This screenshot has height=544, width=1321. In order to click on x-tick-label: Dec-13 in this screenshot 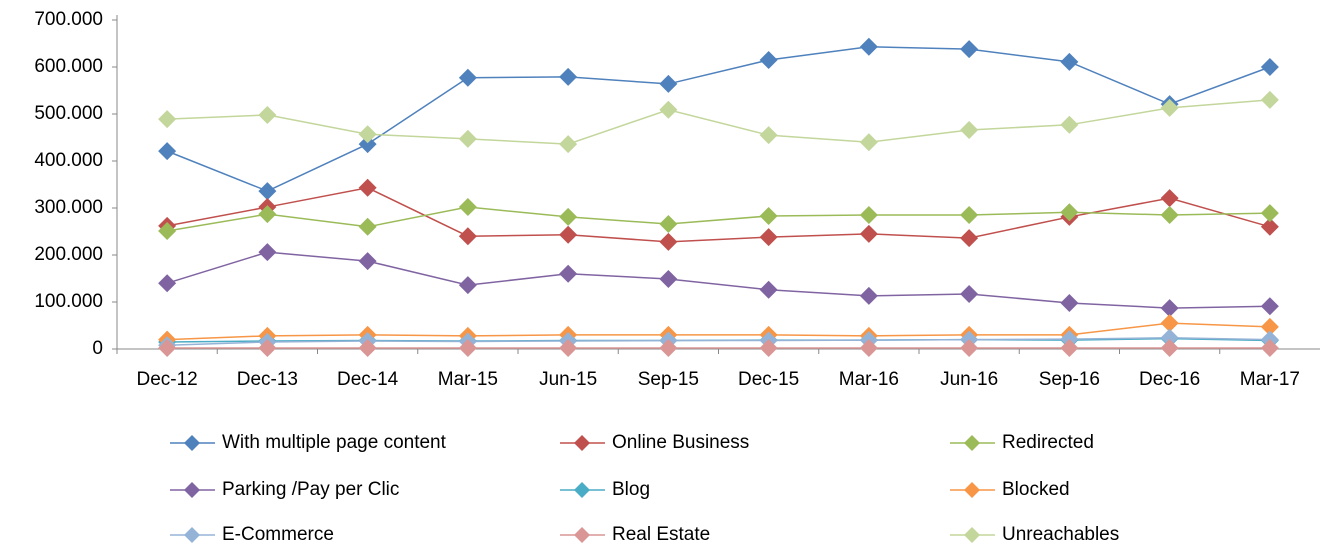, I will do `click(267, 379)`.